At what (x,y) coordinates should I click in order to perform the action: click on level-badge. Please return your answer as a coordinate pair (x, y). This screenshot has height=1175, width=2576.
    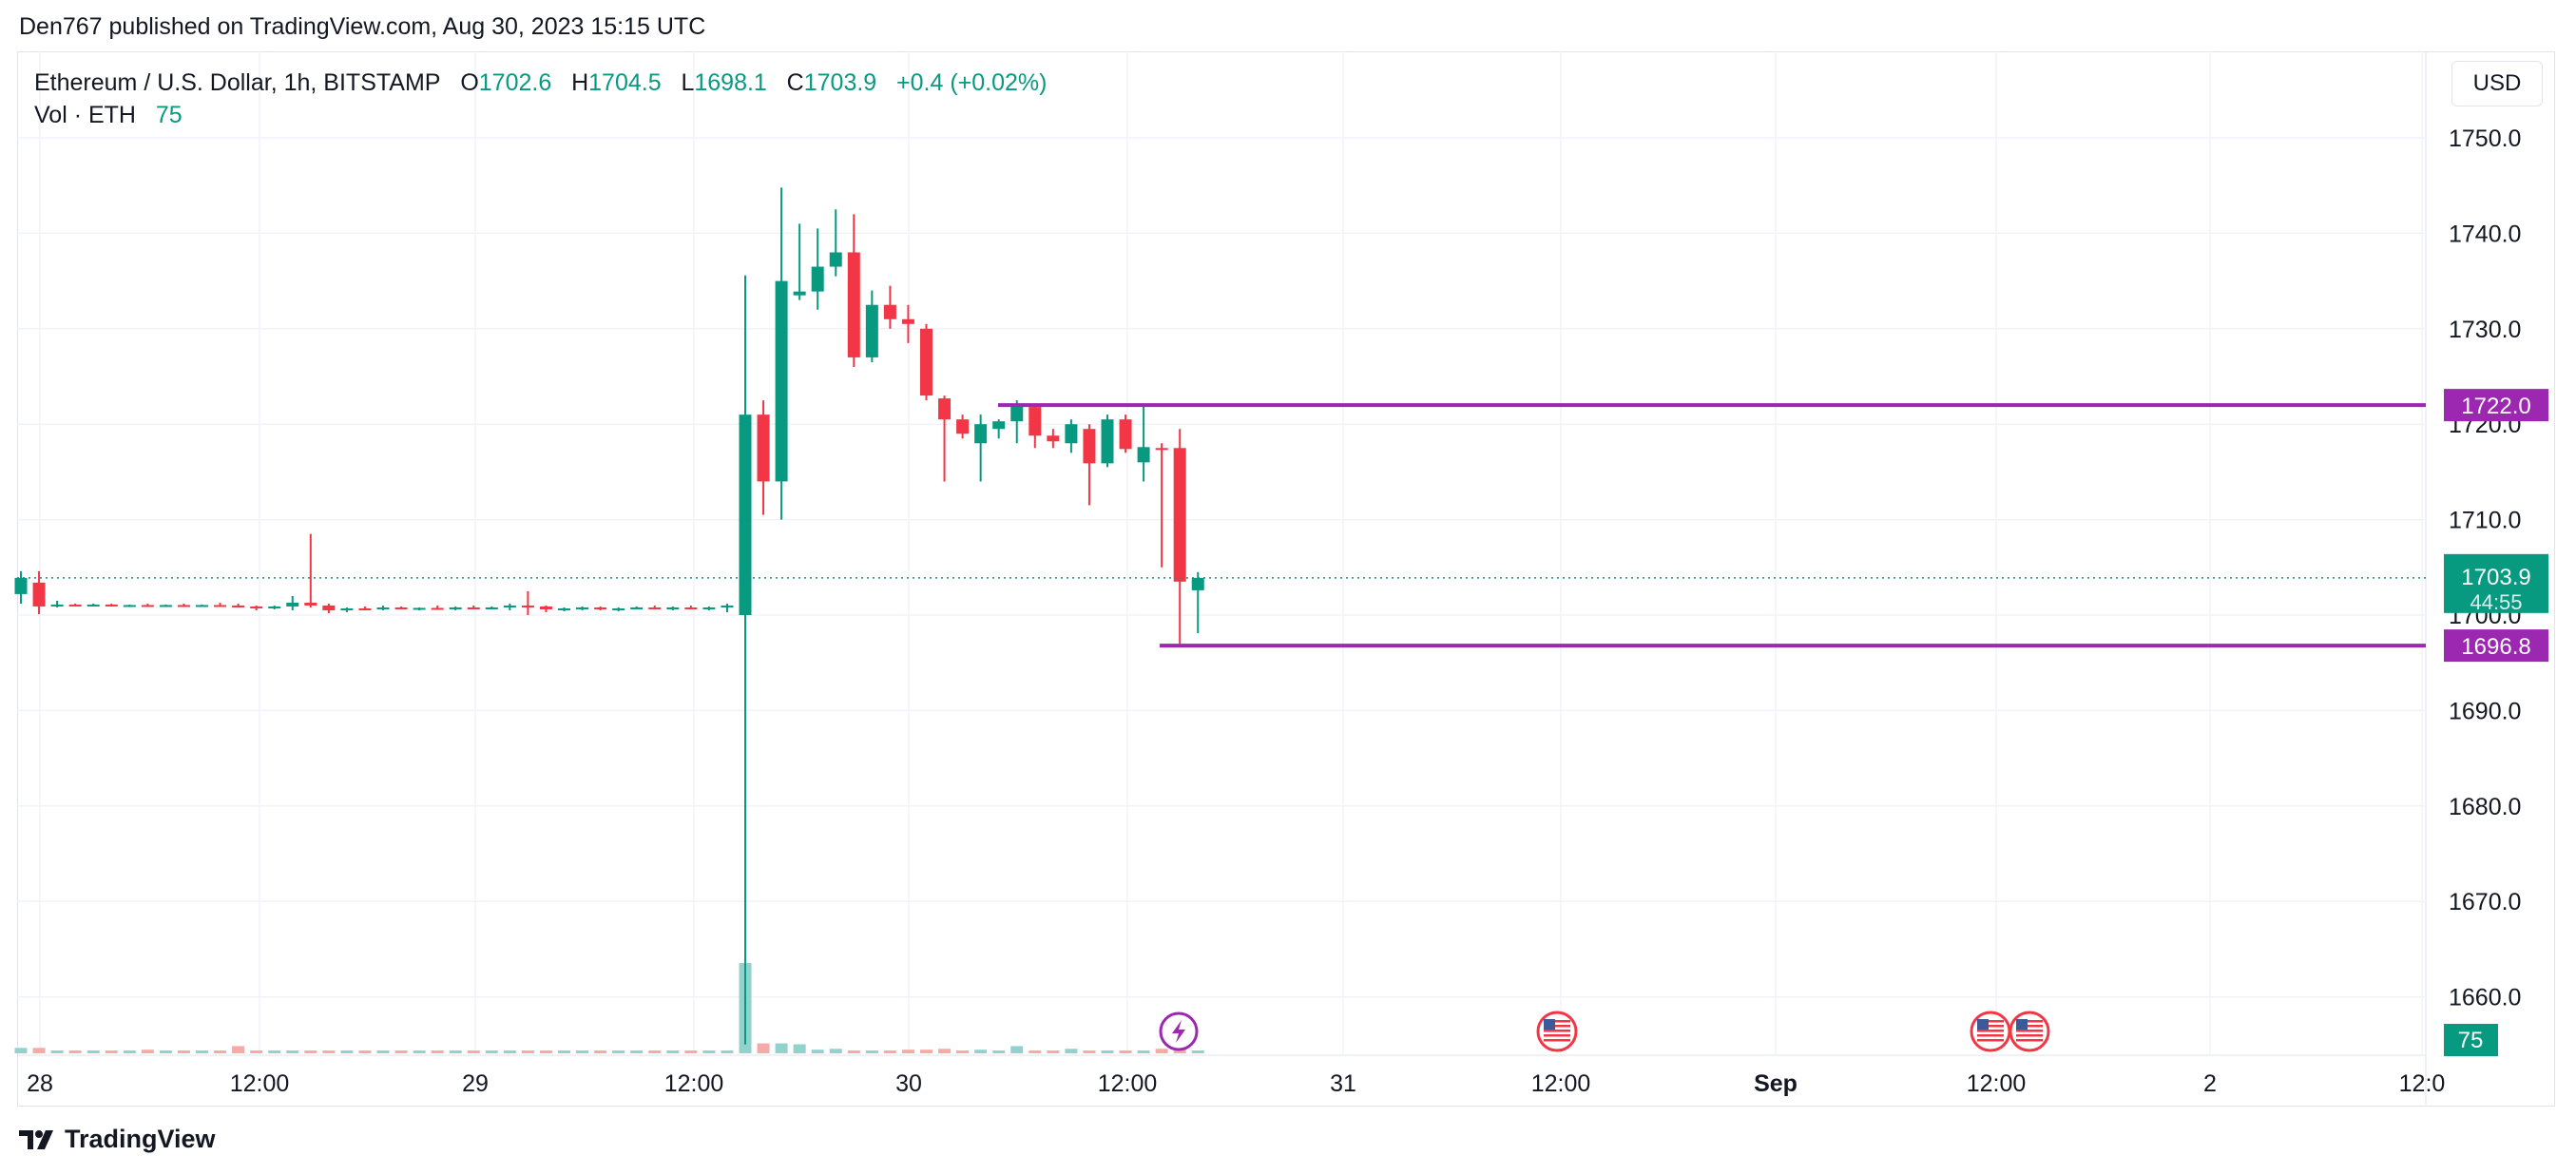
    Looking at the image, I should click on (2496, 646).